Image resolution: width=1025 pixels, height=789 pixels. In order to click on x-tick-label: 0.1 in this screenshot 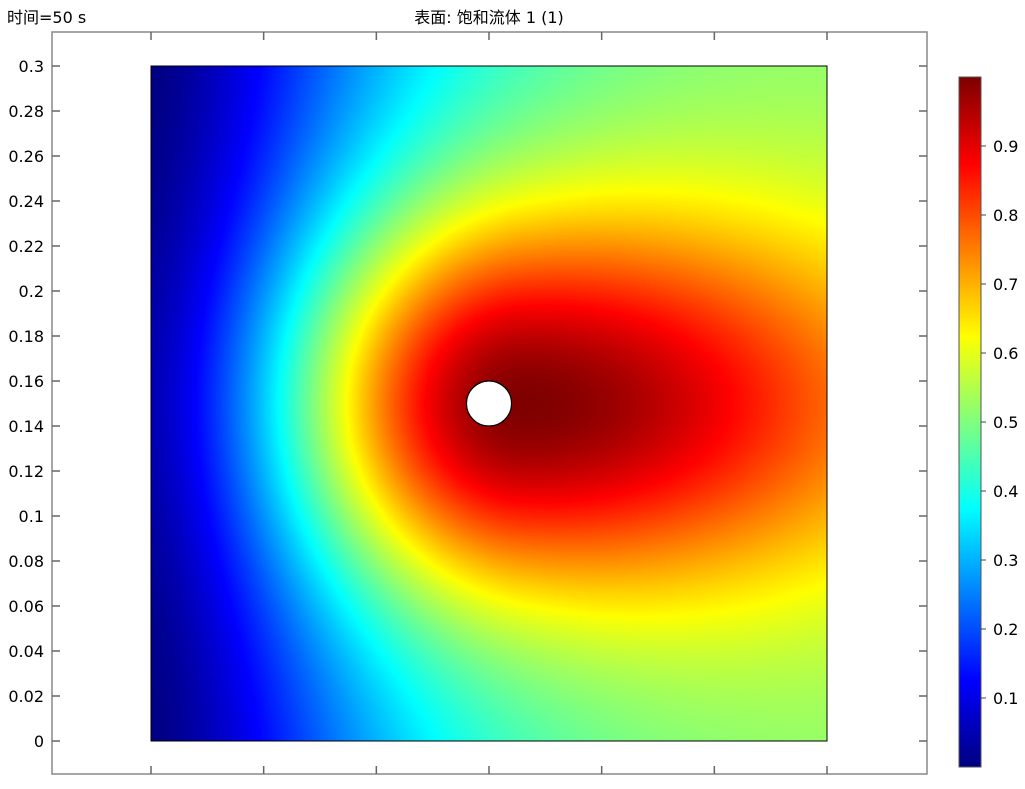, I will do `click(376, 787)`.